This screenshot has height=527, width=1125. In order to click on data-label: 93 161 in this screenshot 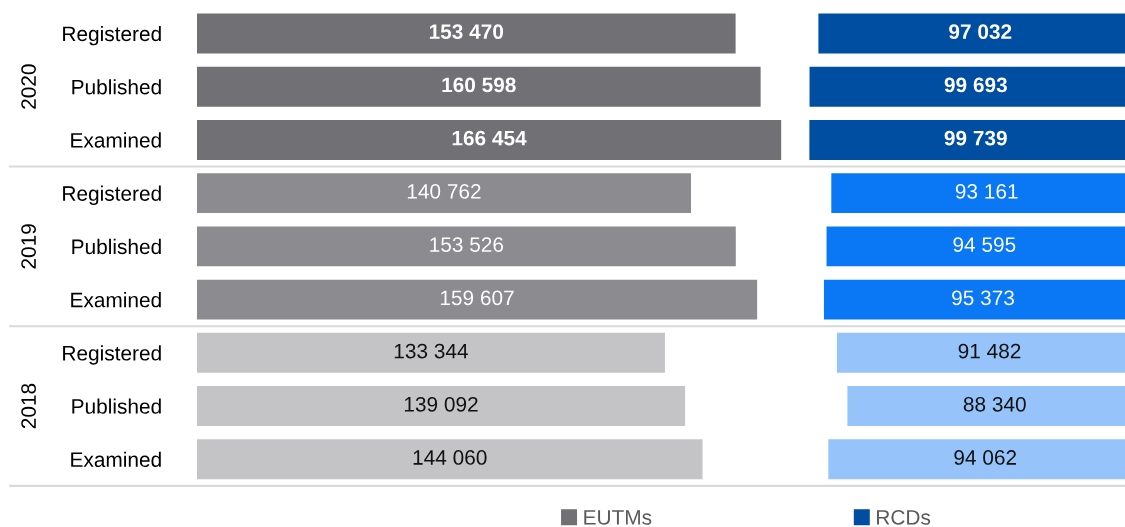, I will do `click(986, 191)`.